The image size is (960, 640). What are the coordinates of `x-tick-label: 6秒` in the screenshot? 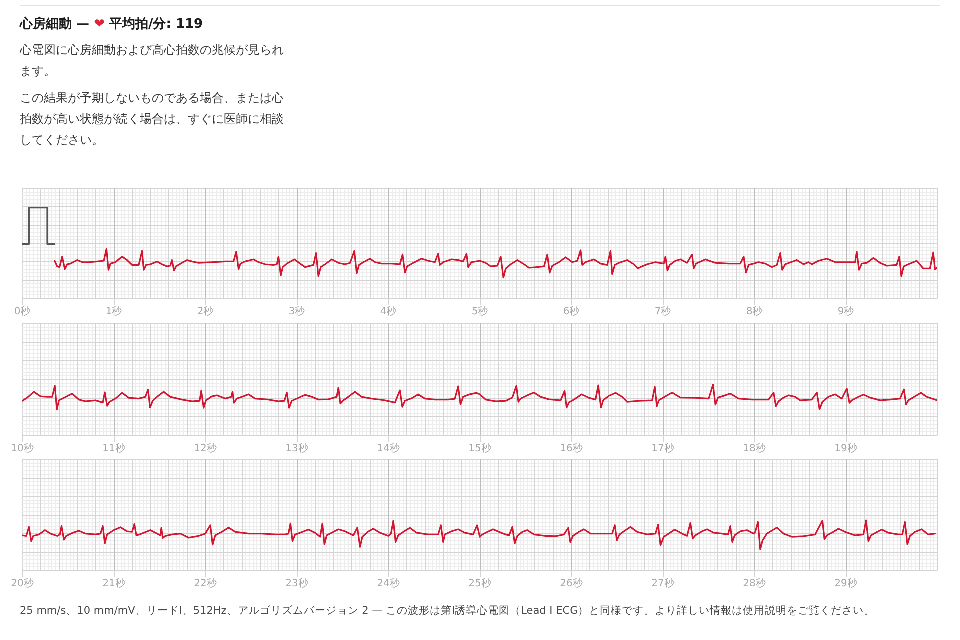 It's located at (571, 312).